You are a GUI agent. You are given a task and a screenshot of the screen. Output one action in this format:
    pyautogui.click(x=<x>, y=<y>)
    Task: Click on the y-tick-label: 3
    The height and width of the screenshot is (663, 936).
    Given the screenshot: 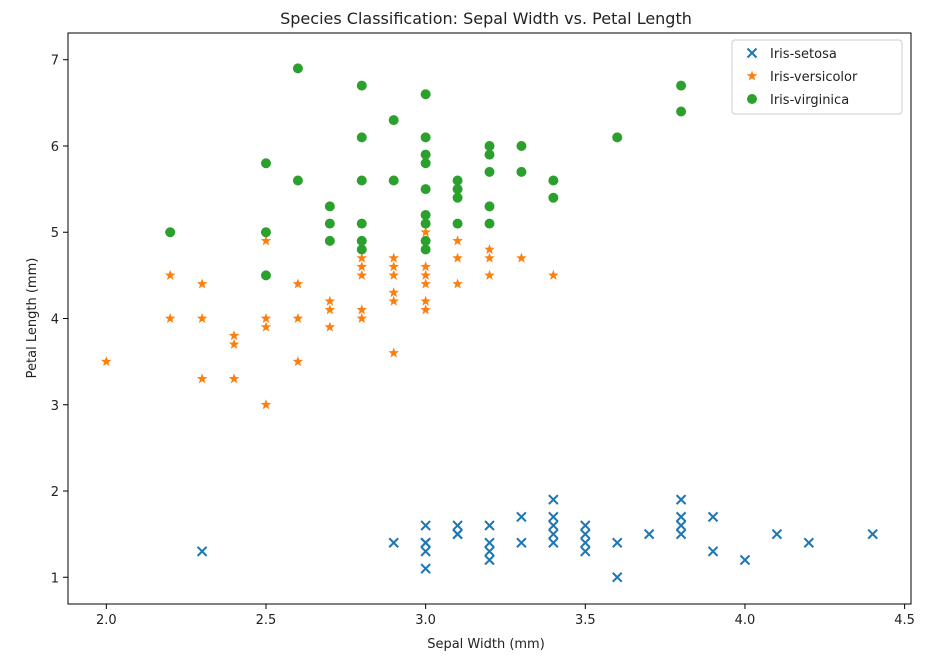 What is the action you would take?
    pyautogui.click(x=55, y=406)
    